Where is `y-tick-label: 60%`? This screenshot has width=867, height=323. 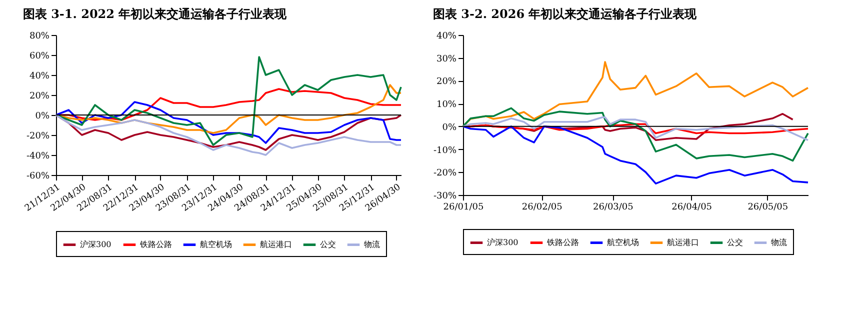 y-tick-label: 60% is located at coordinates (39, 57).